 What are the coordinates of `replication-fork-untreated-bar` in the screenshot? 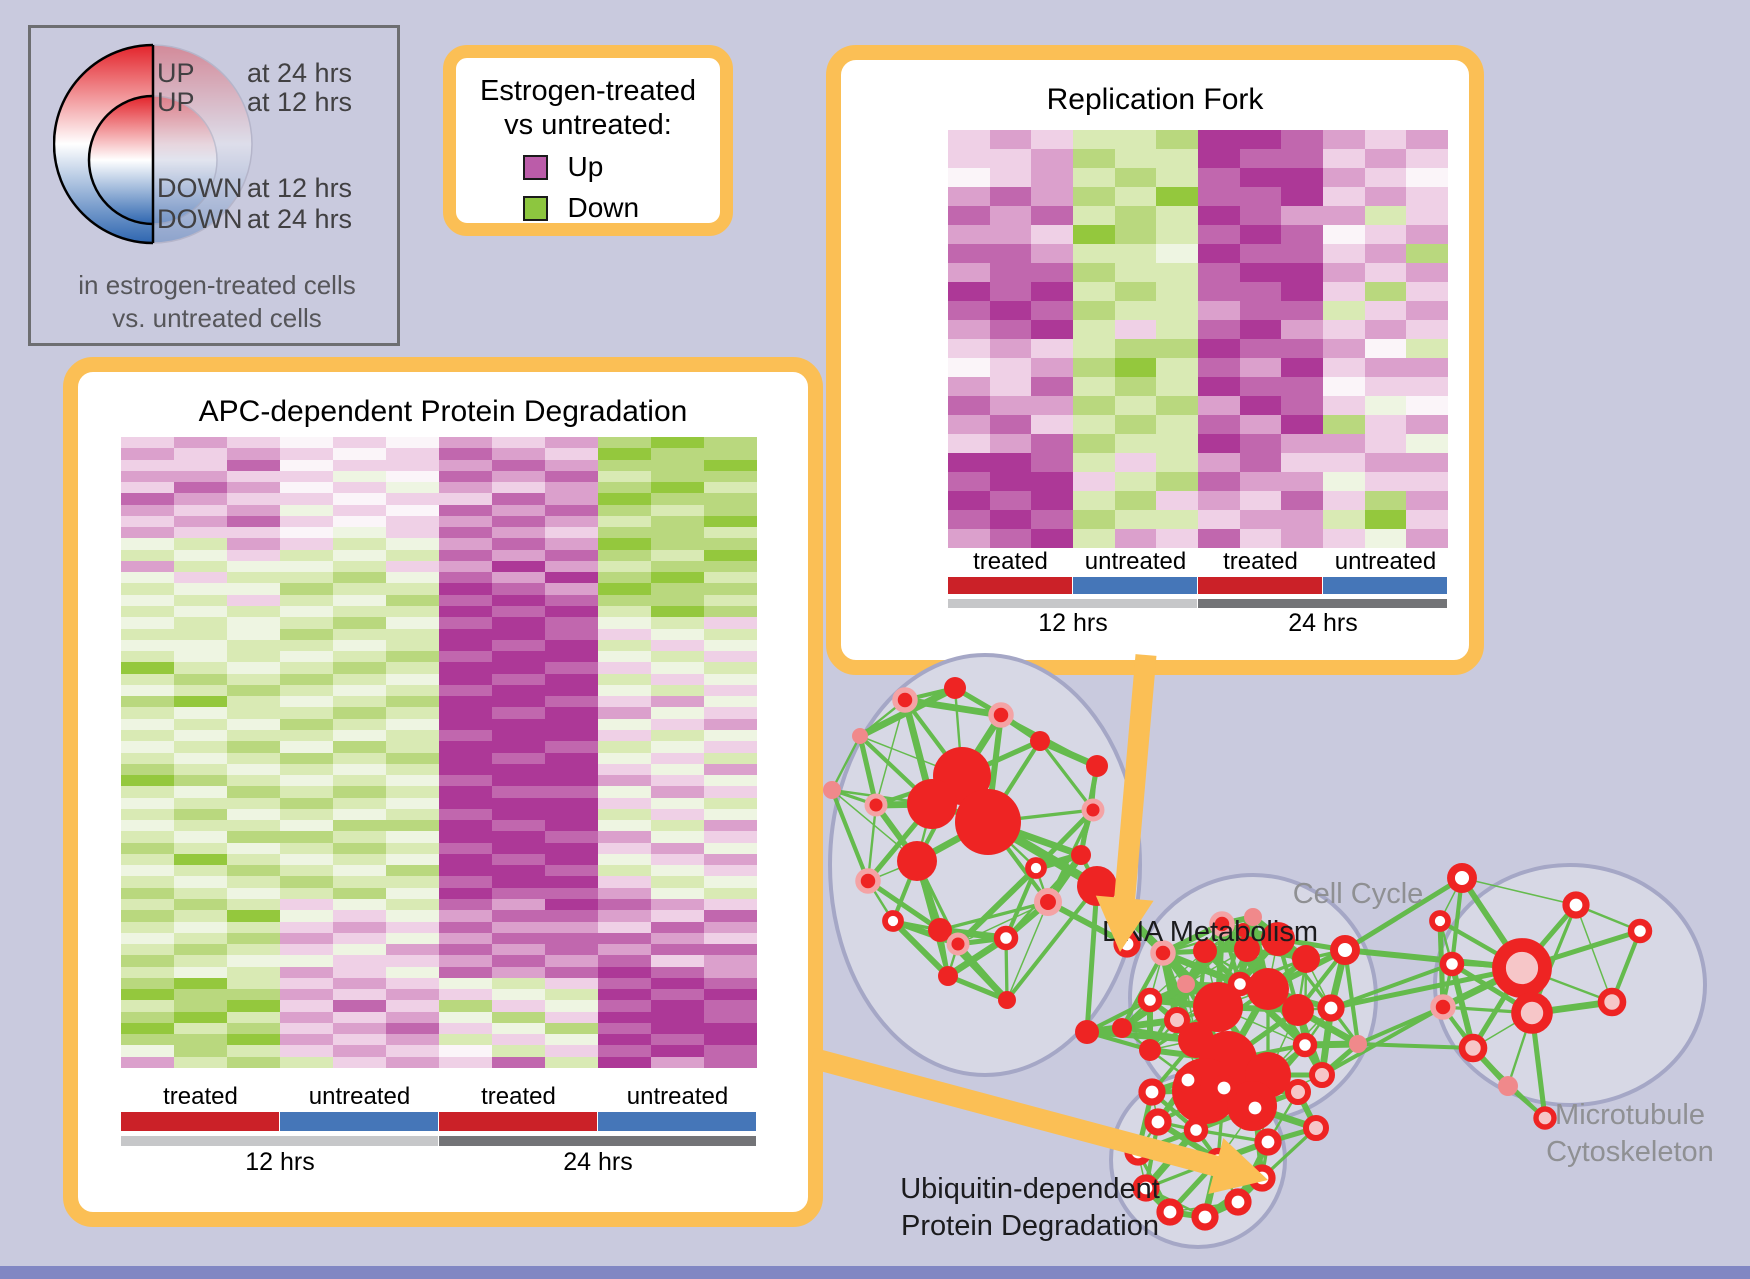 It's located at (1385, 585).